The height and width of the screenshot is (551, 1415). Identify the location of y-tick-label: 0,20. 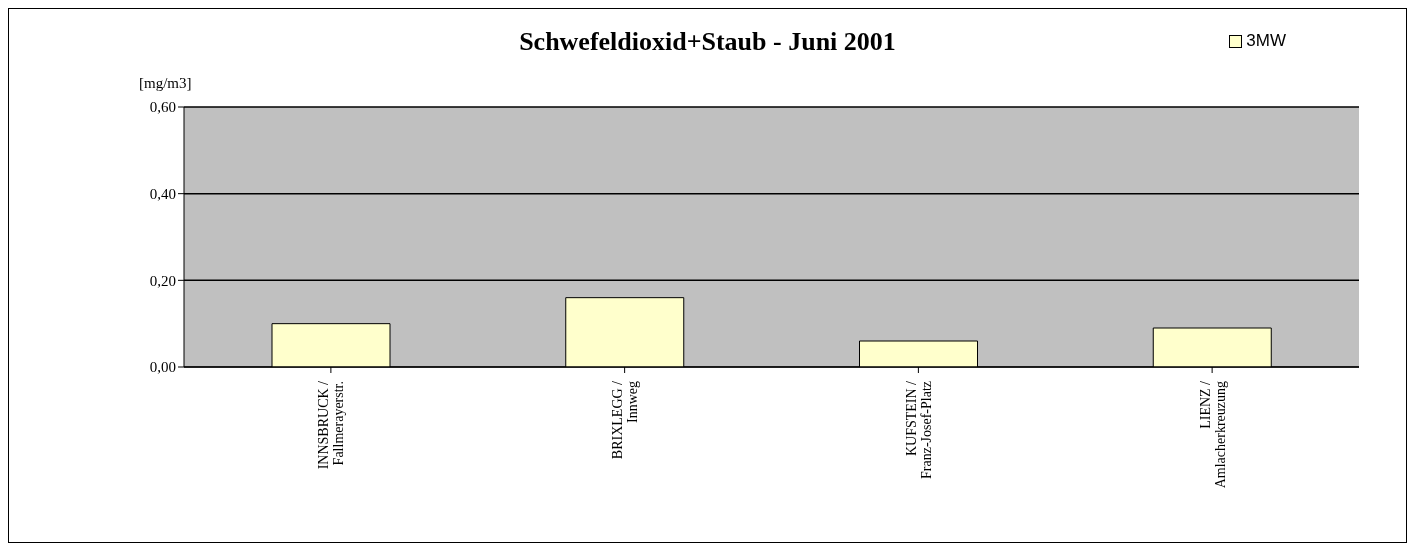
(162, 280).